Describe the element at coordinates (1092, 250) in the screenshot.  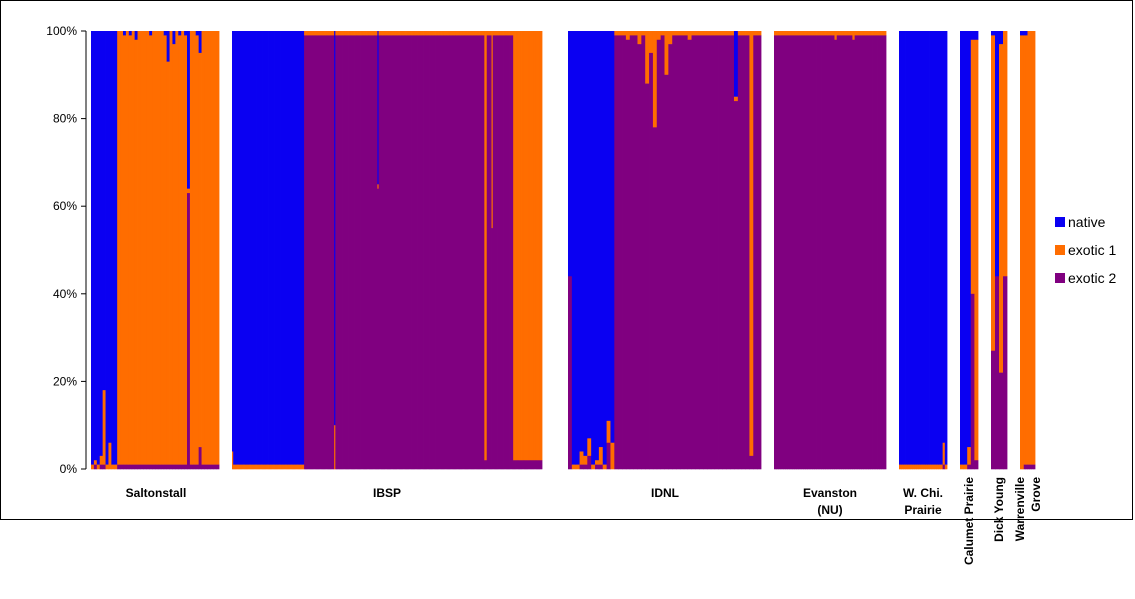
I see `legend-label-exotic-1: exotic 1` at that location.